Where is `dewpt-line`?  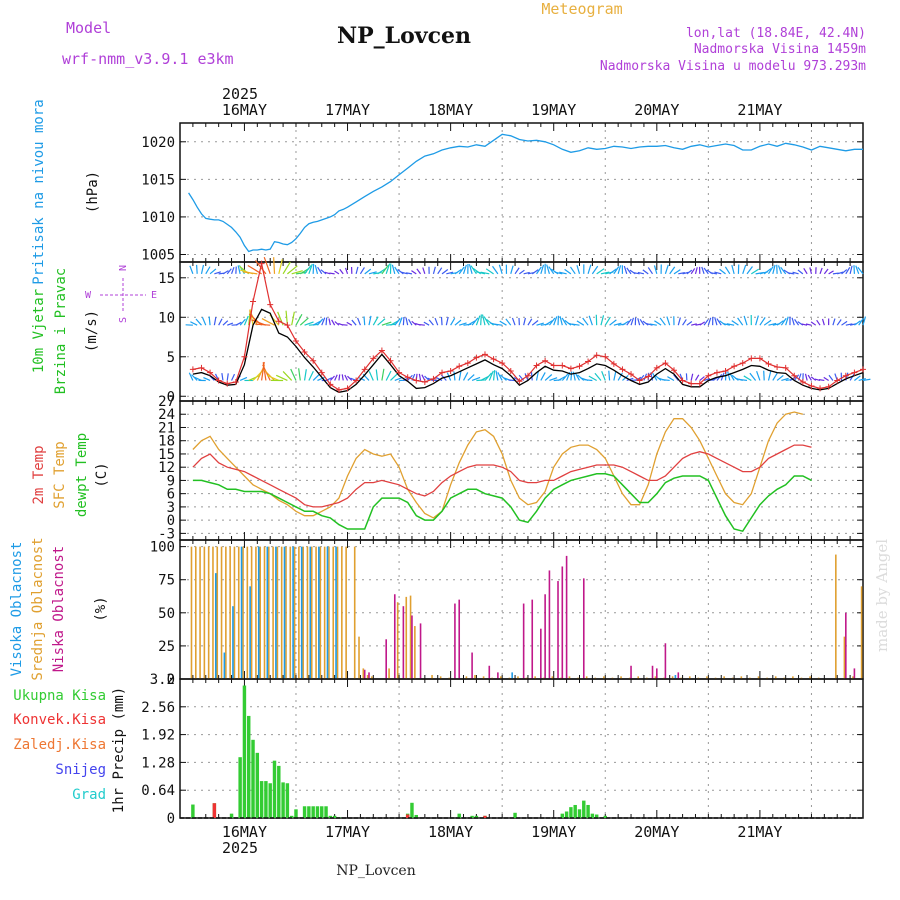
dewpt-line is located at coordinates (502, 503).